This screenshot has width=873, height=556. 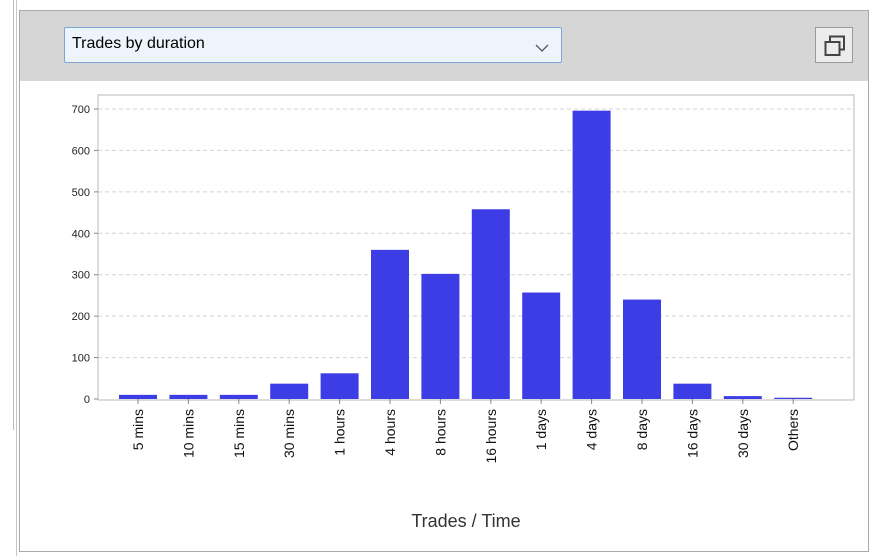 I want to click on popout-button, so click(x=834, y=45).